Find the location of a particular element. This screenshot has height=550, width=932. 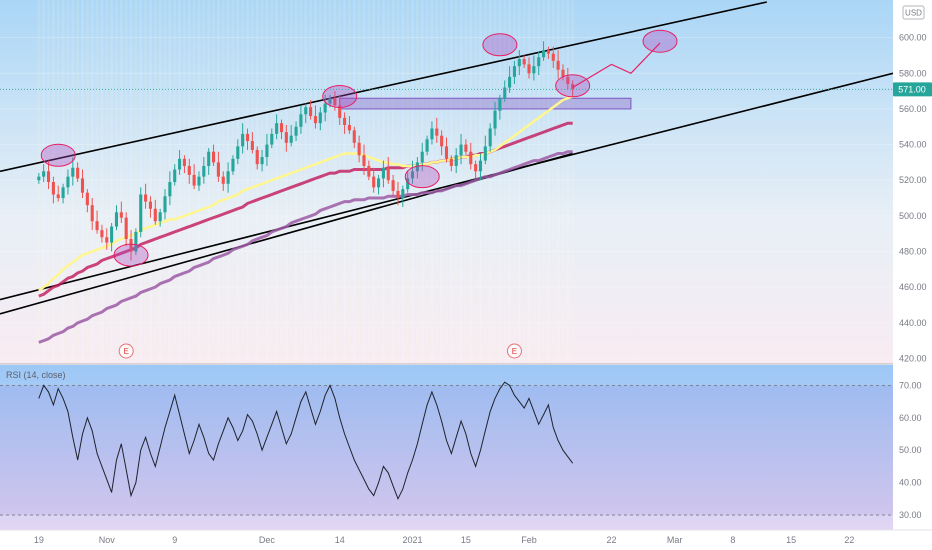

rsi-tick-label: 50.00 is located at coordinates (910, 450).